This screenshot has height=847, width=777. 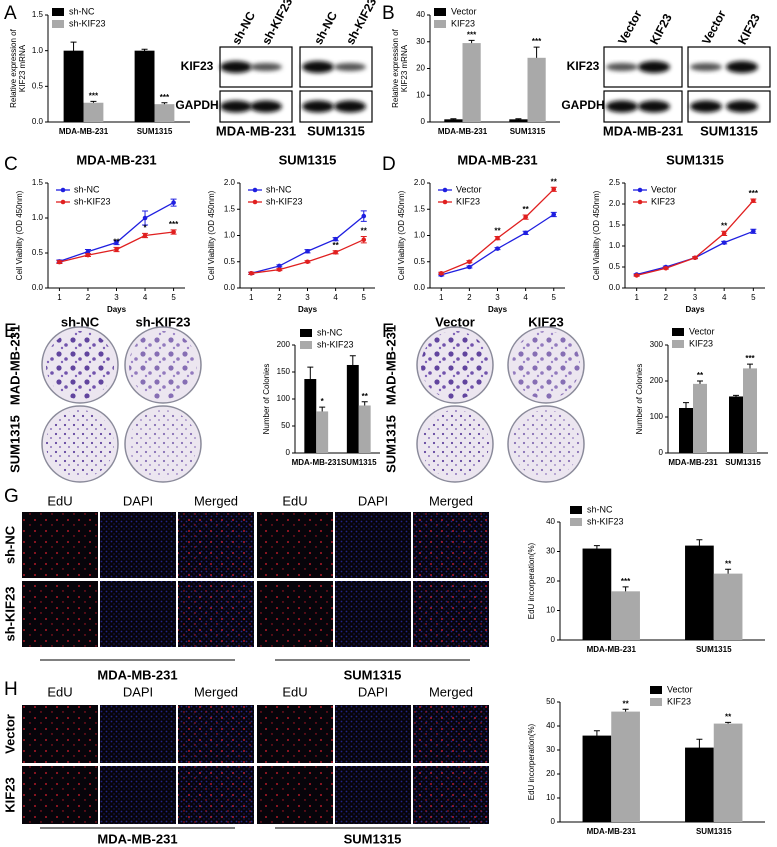 What do you see at coordinates (251, 297) in the screenshot?
I see `x-tick-label: 1` at bounding box center [251, 297].